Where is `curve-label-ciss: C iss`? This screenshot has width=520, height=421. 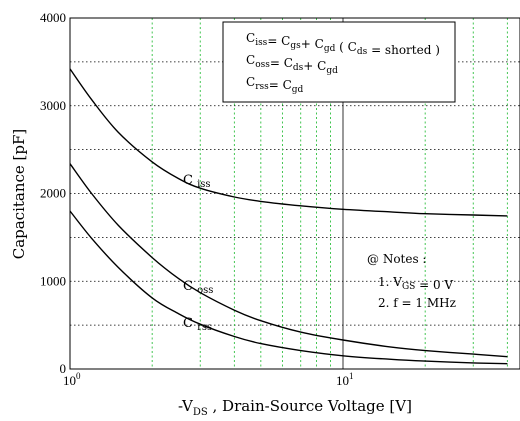
curve-label-ciss: C iss is located at coordinates (197, 181).